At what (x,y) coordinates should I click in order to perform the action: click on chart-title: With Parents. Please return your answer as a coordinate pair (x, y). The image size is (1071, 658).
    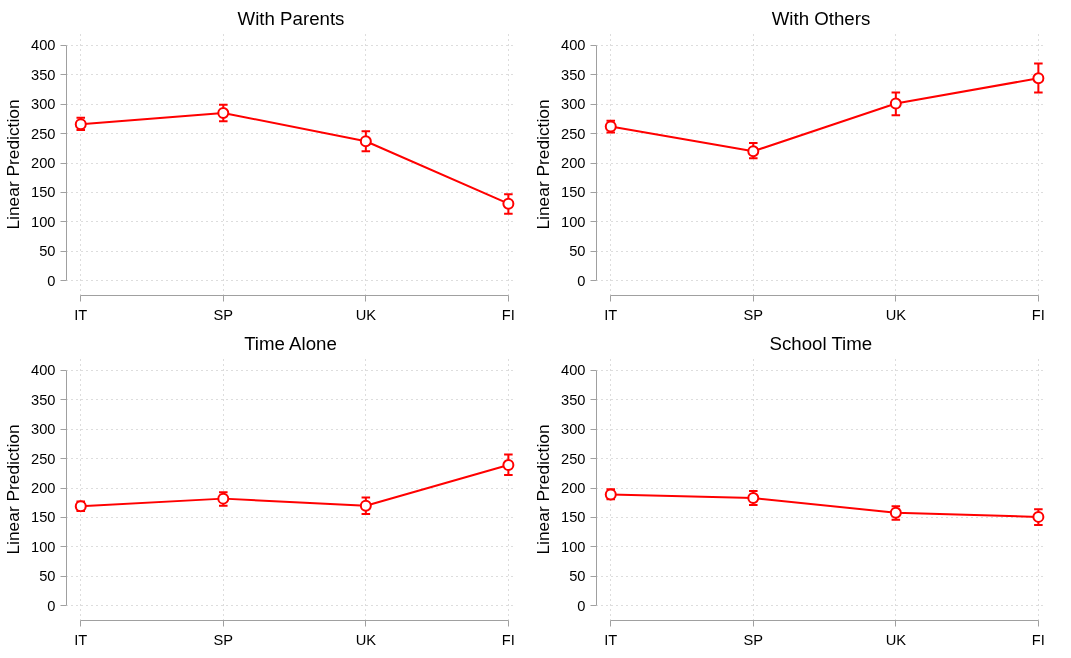
    Looking at the image, I should click on (291, 18).